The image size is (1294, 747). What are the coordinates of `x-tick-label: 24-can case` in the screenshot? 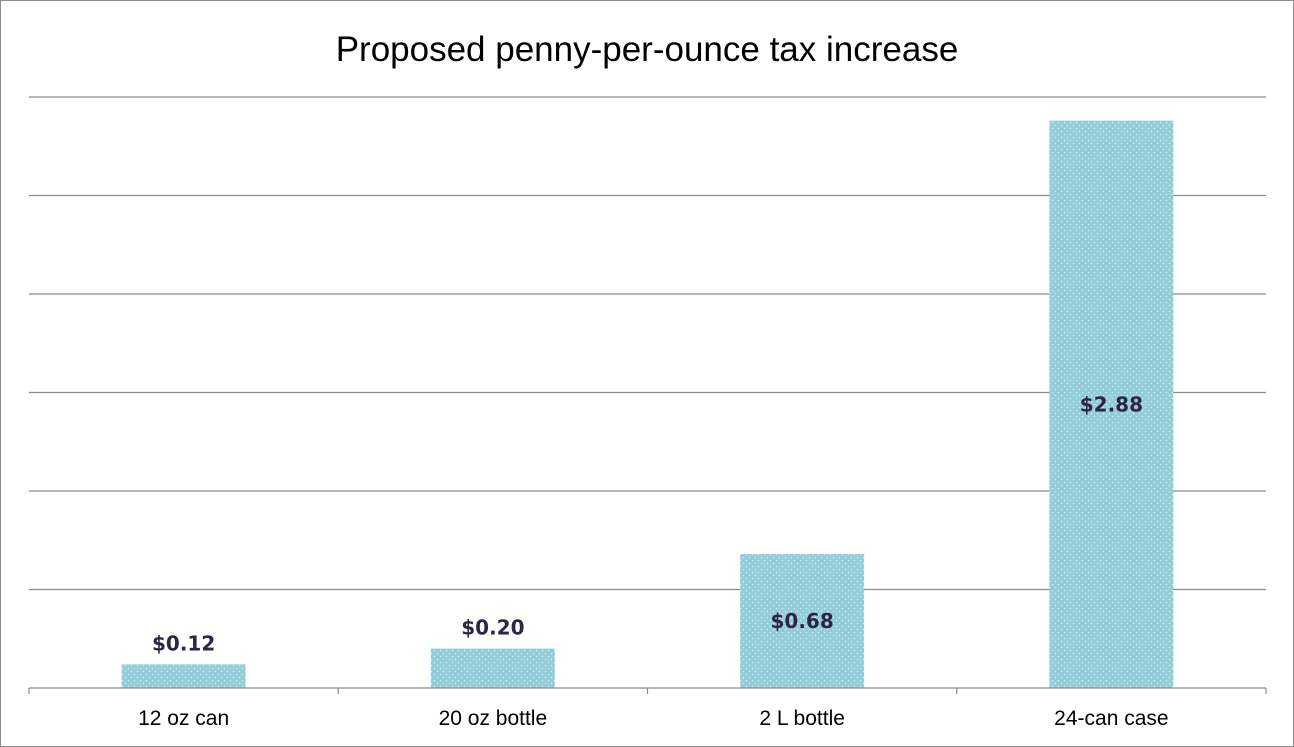 It's located at (1111, 718).